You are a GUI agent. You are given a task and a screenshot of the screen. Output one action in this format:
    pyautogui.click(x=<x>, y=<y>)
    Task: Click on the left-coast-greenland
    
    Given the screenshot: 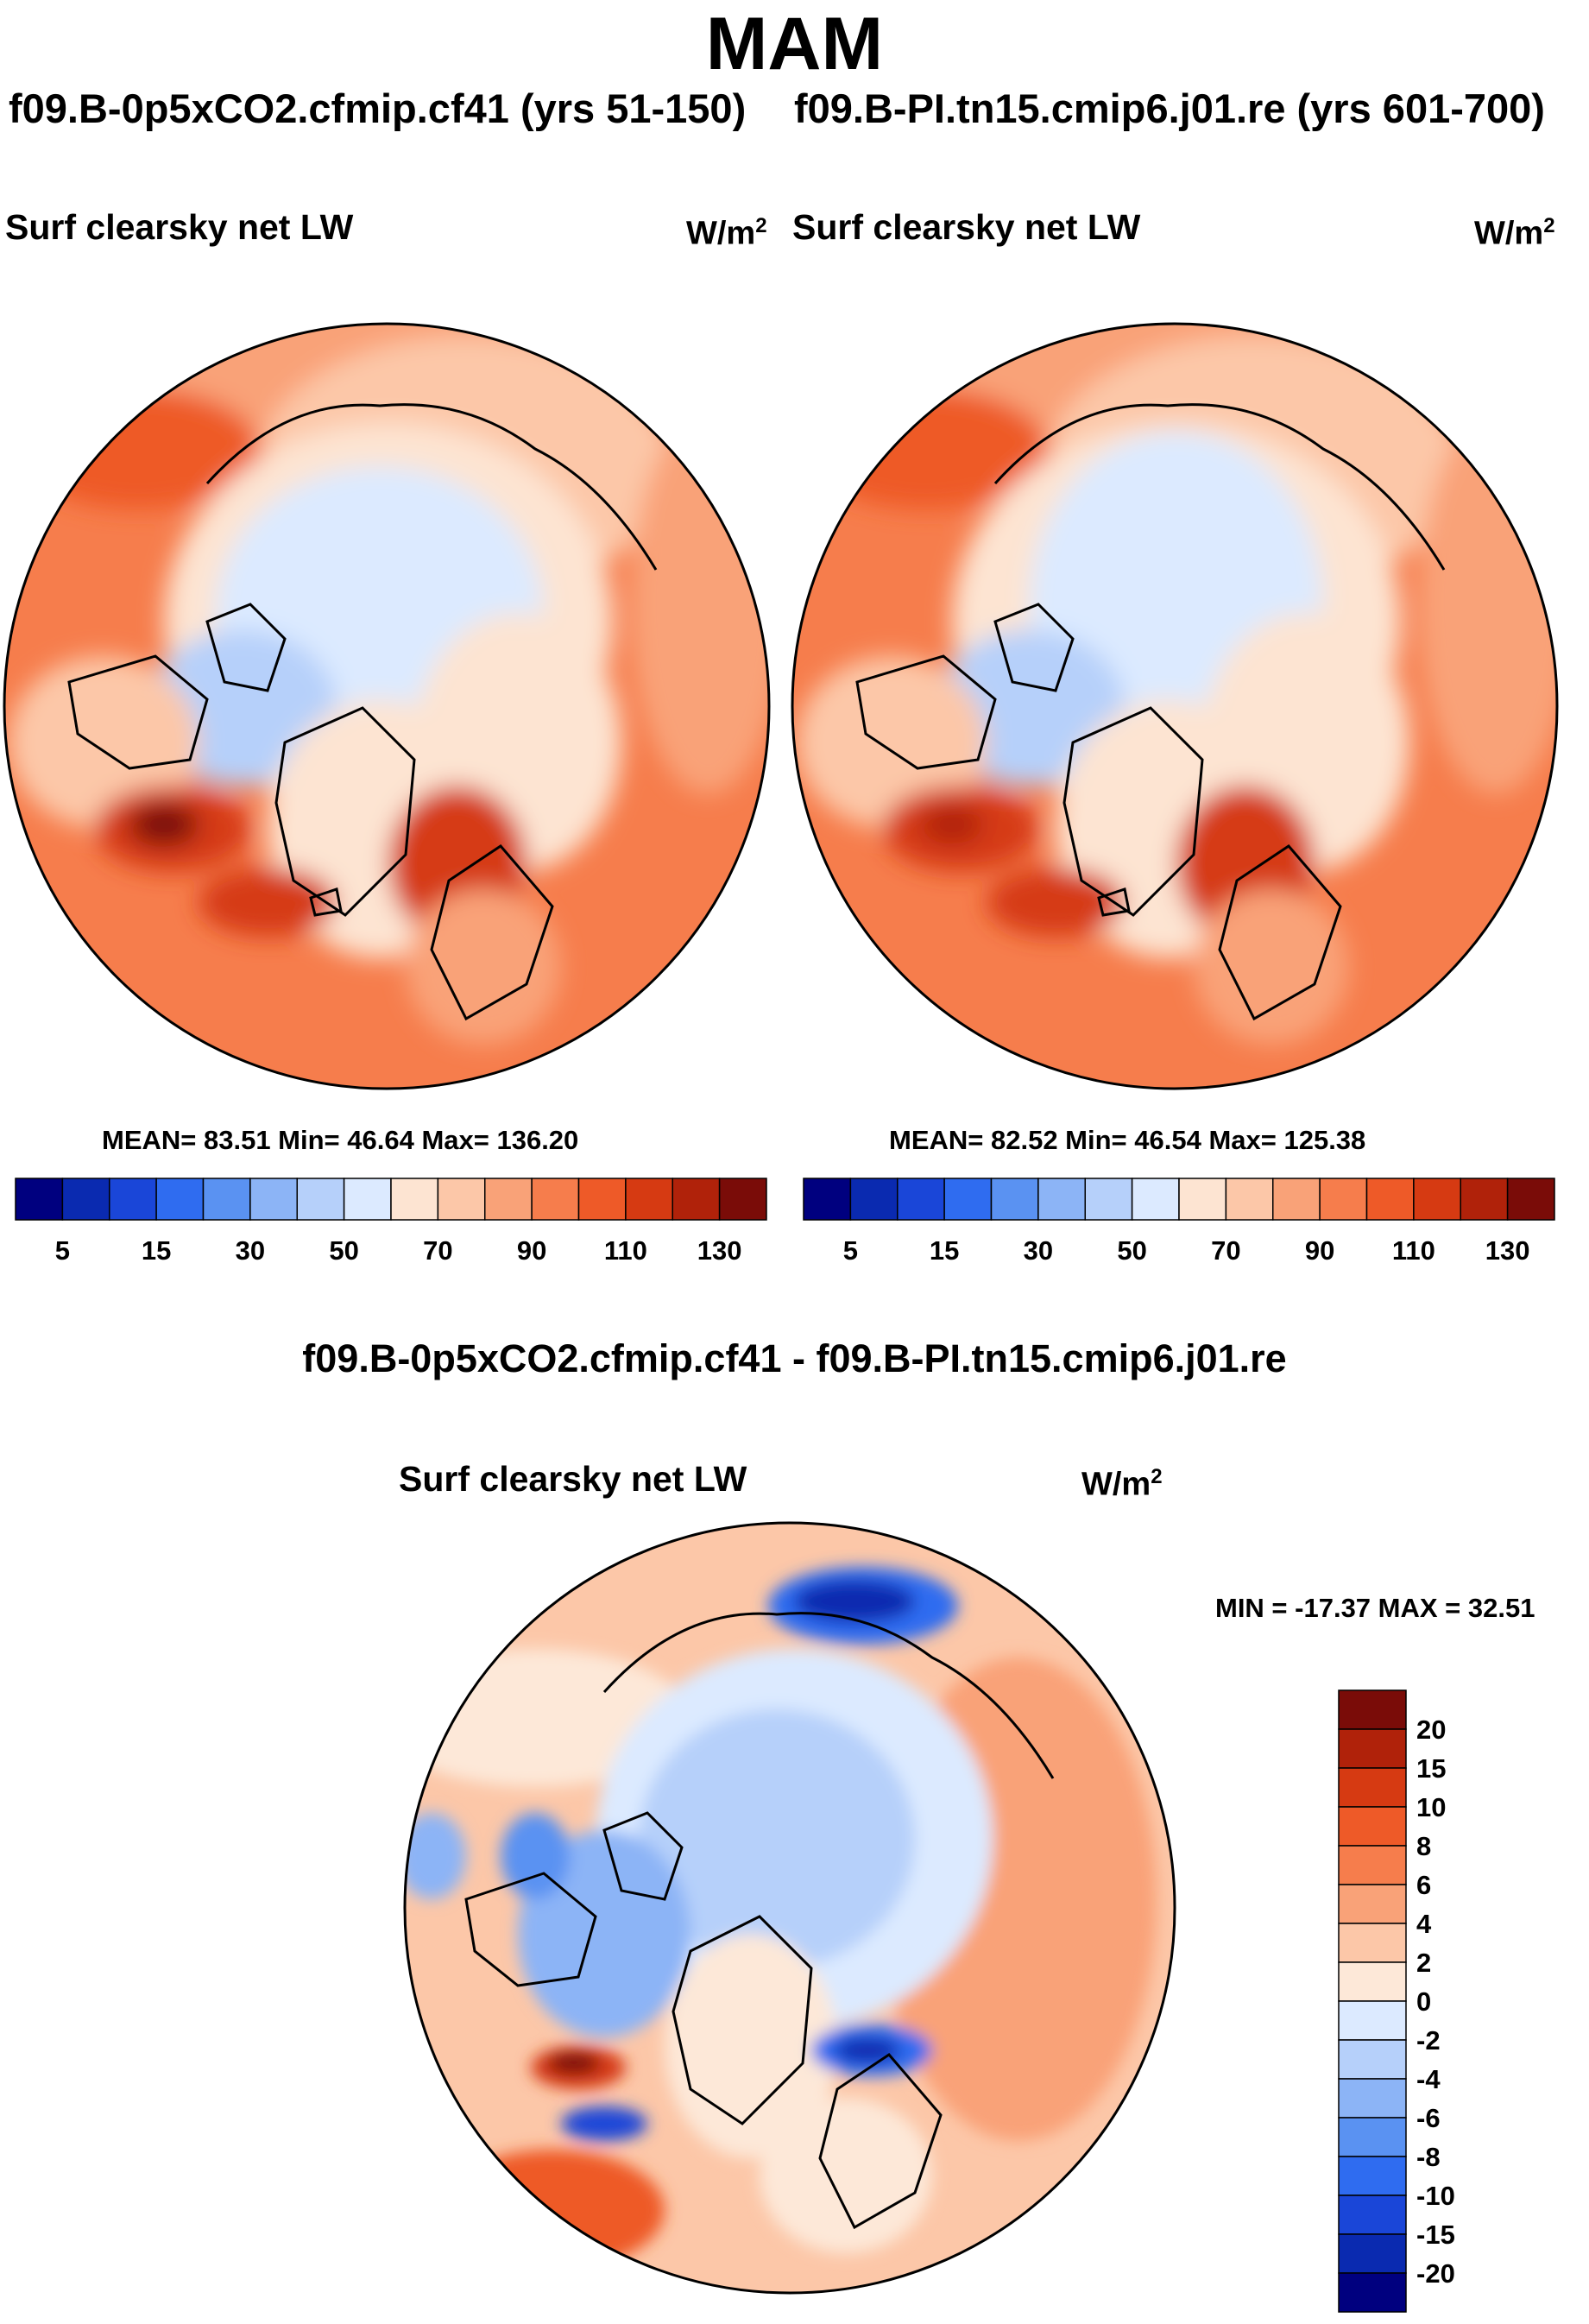 What is the action you would take?
    pyautogui.click(x=345, y=812)
    